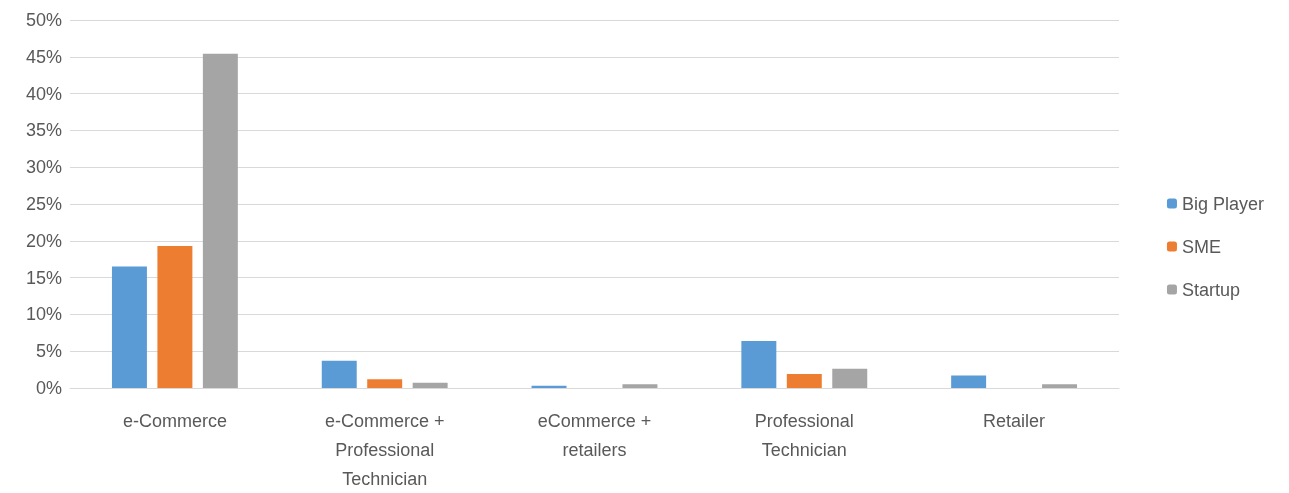 The width and height of the screenshot is (1289, 493). What do you see at coordinates (43, 277) in the screenshot?
I see `y-tick-label: 15%` at bounding box center [43, 277].